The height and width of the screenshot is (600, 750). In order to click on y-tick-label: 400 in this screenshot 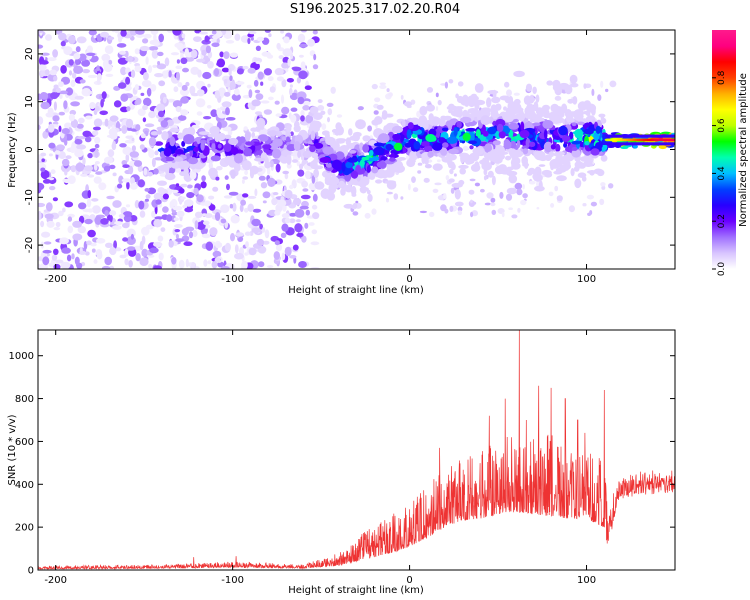, I will do `click(24, 485)`.